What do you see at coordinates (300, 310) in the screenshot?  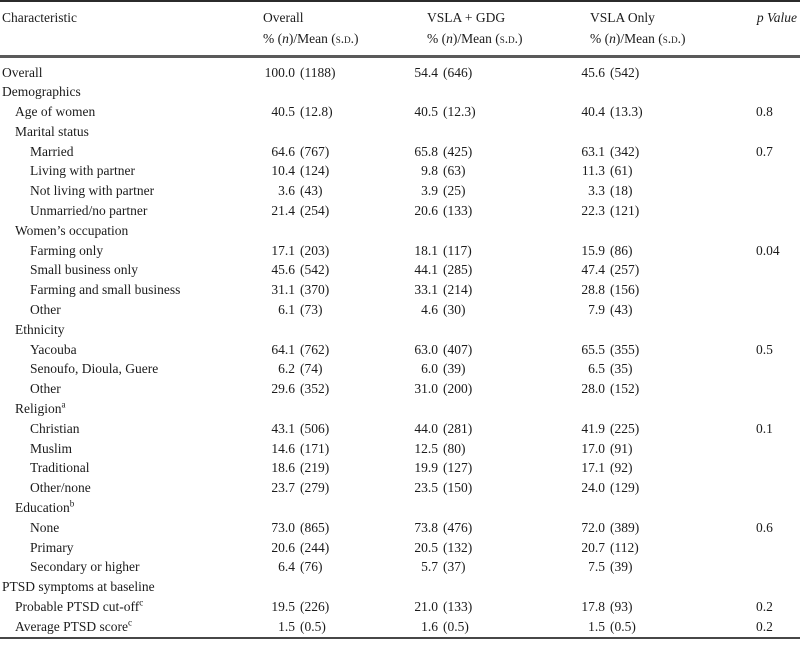 I see `cell-overall: 6.1 (73)` at bounding box center [300, 310].